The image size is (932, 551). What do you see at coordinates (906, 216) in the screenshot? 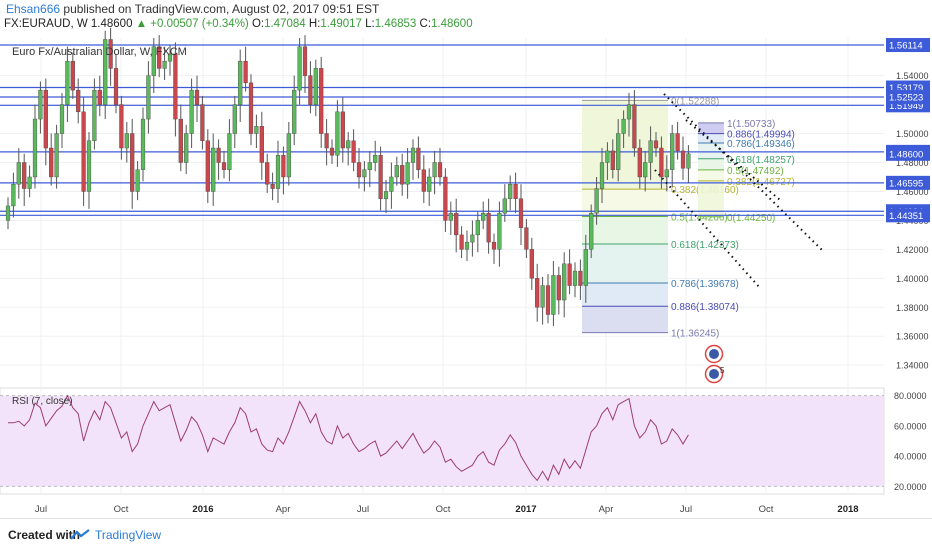
I see `level-price-label: 1.44351` at bounding box center [906, 216].